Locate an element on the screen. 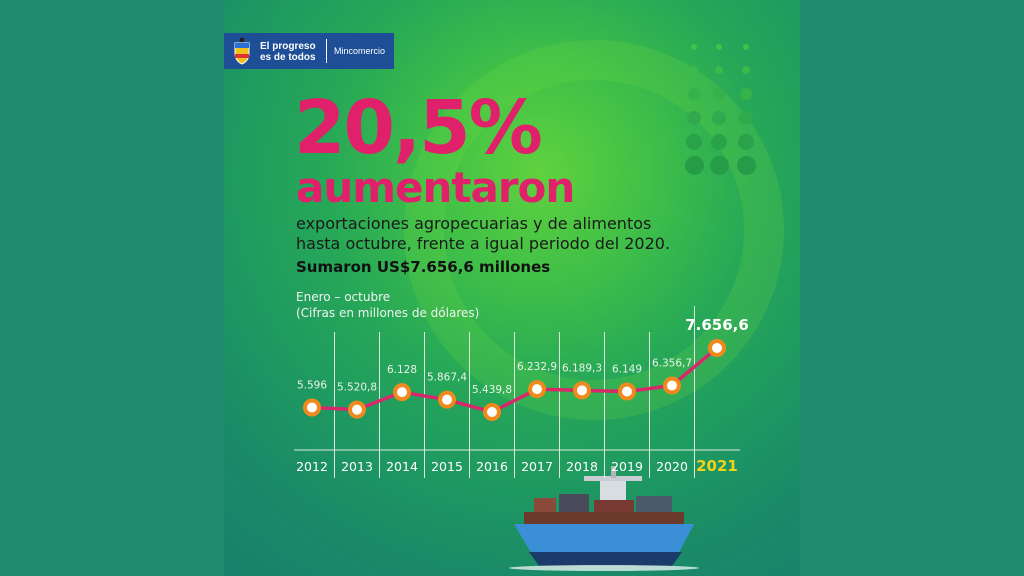 The height and width of the screenshot is (576, 1024). government-logo-bar: El progreso es de todos Mincomercio is located at coordinates (309, 51).